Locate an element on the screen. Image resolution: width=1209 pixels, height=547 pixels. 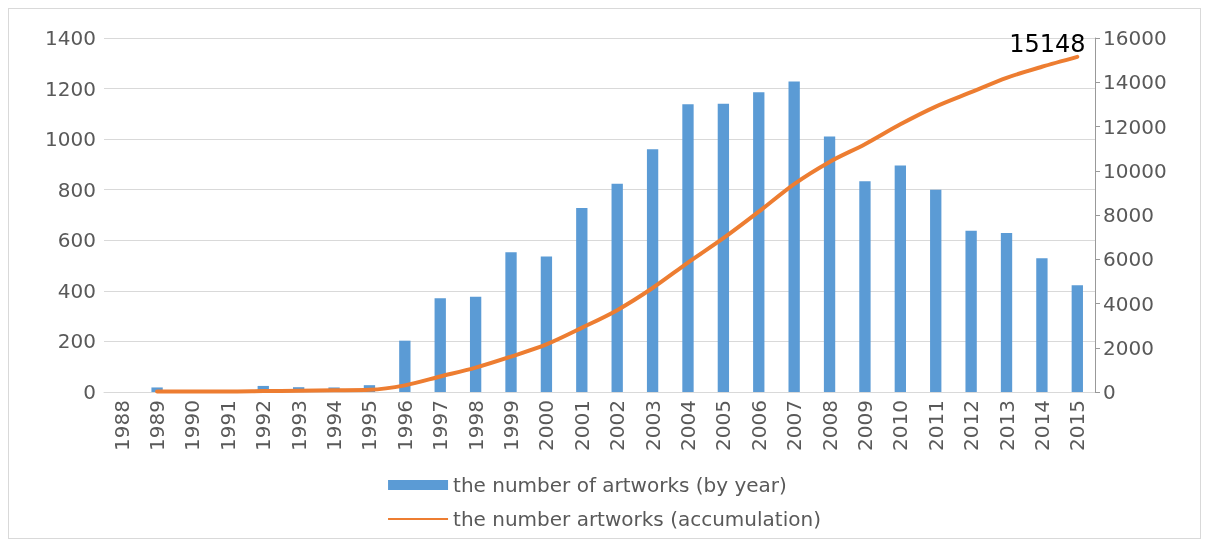
y2-tick-label: 12000 is located at coordinates (1135, 126).